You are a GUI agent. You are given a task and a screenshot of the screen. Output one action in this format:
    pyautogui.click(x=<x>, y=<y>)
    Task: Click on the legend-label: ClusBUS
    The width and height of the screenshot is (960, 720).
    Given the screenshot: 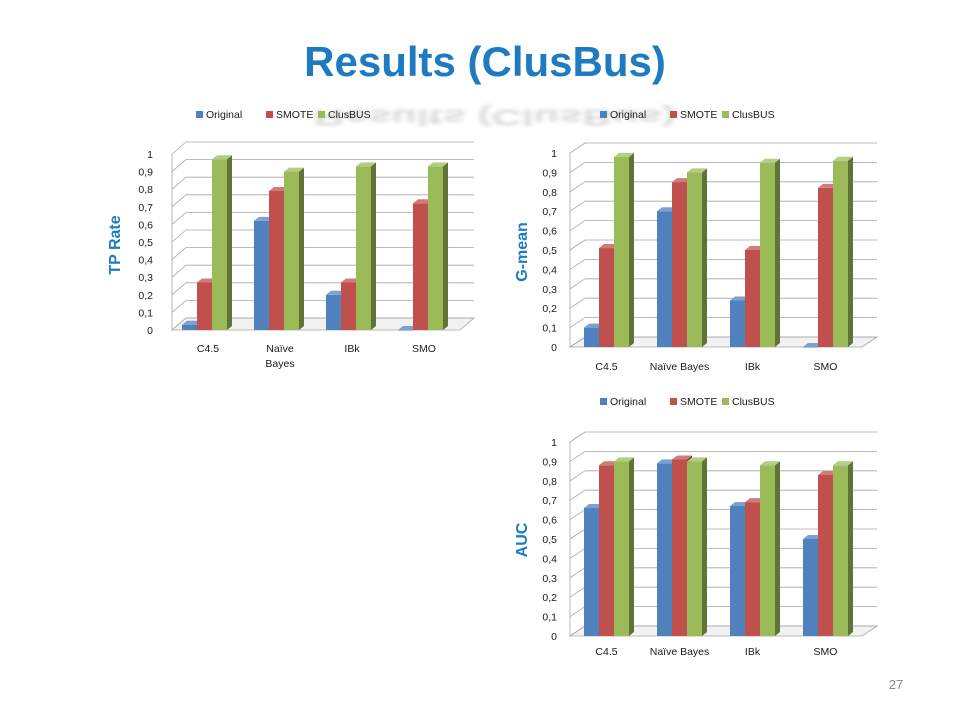 What is the action you would take?
    pyautogui.click(x=349, y=115)
    